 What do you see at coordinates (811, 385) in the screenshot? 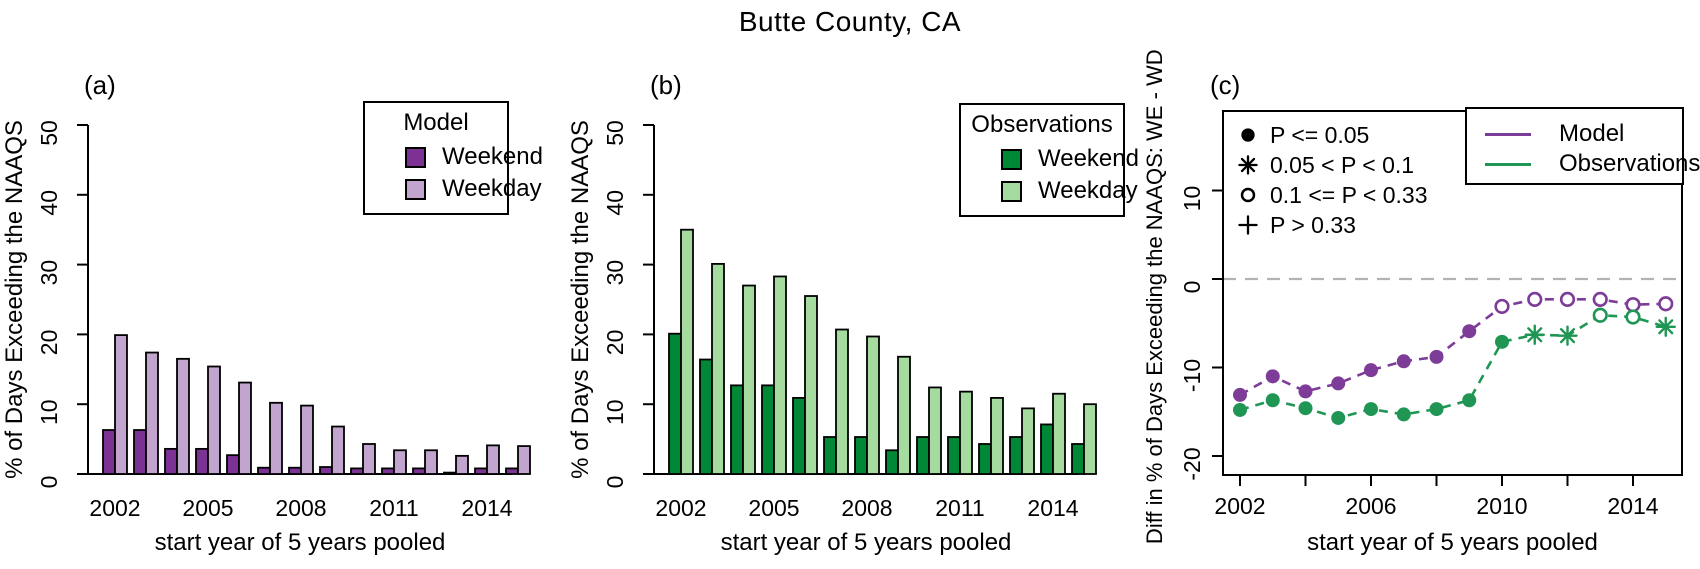
I see `bar-weekday-2006` at bounding box center [811, 385].